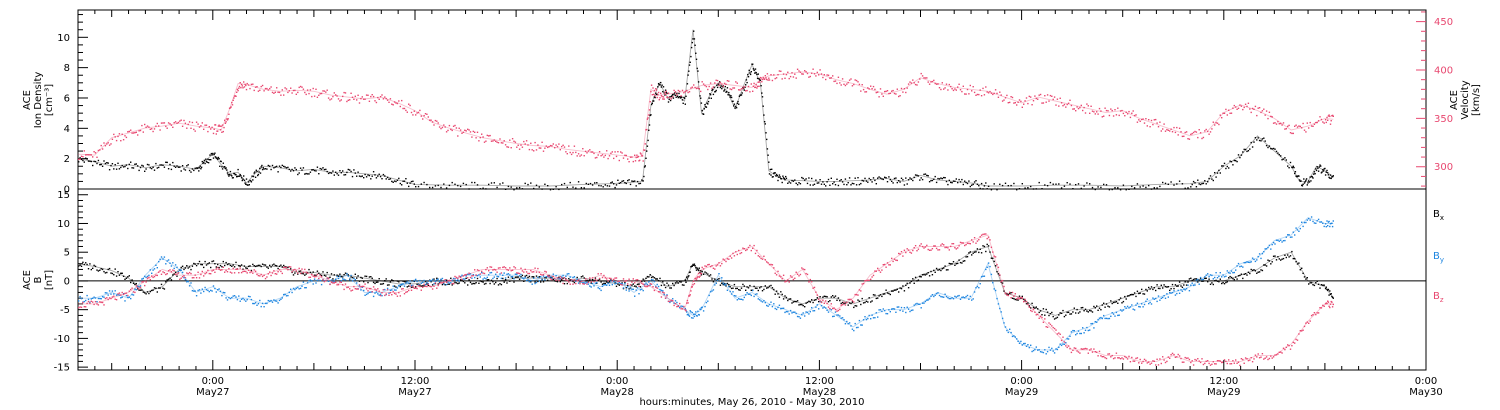 This screenshot has width=1500, height=410. What do you see at coordinates (1443, 70) in the screenshot?
I see `velocity-tick-label: 400` at bounding box center [1443, 70].